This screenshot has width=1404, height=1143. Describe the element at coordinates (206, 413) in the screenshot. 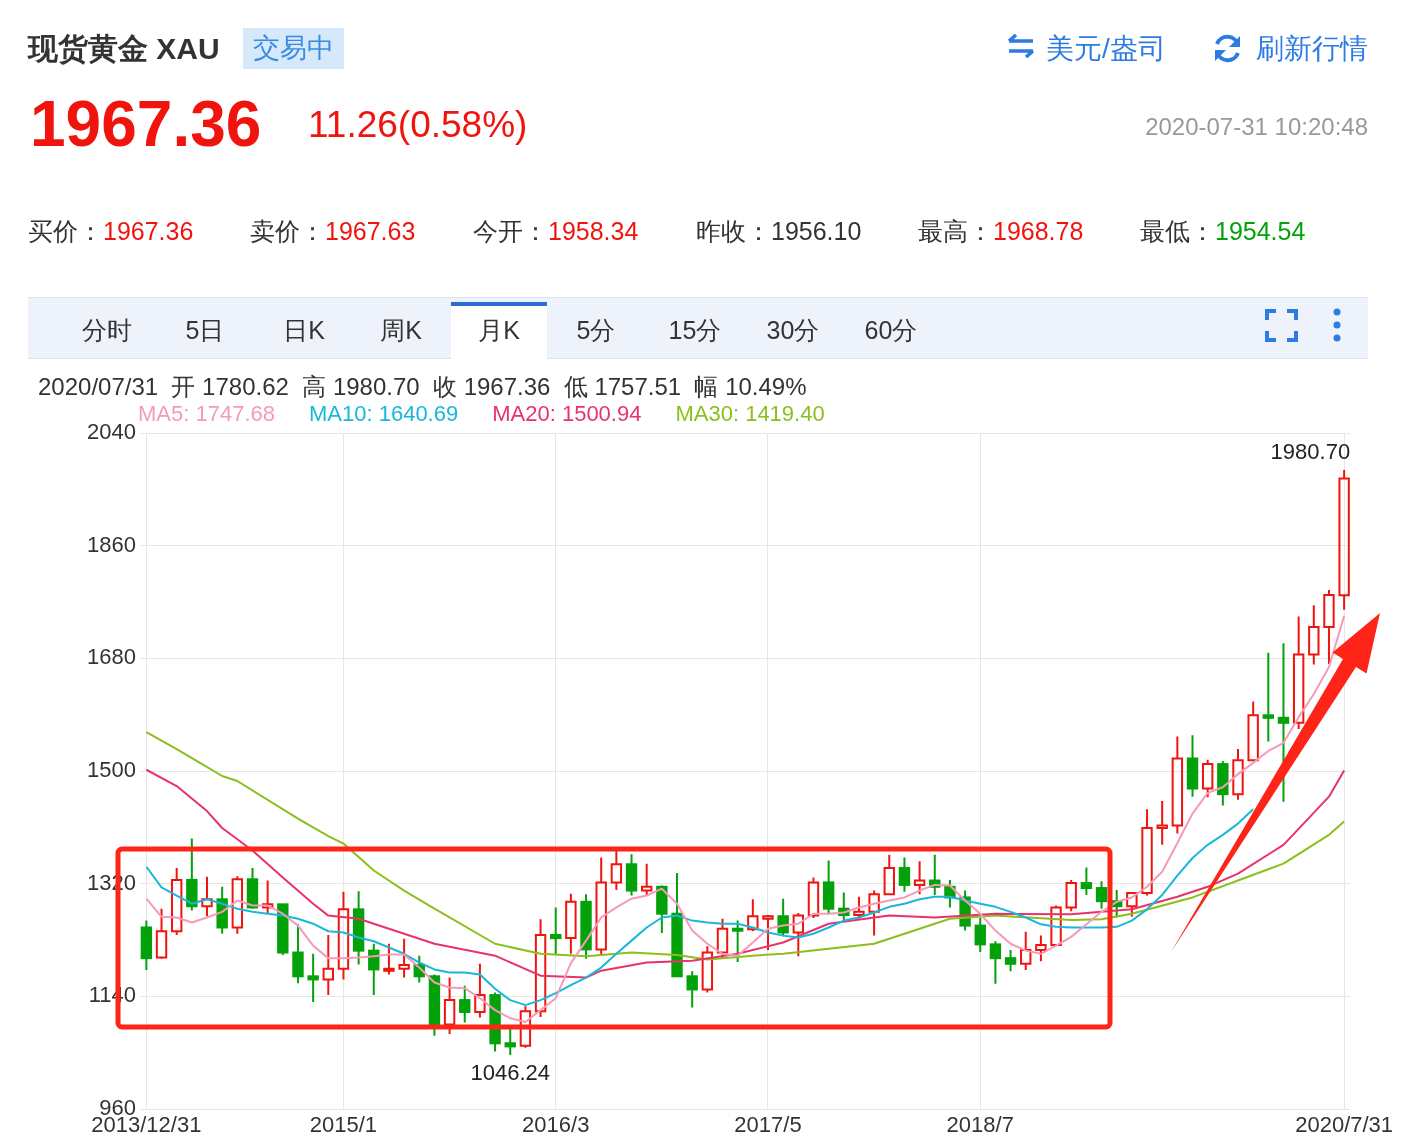

I see `text: MA5: 1747.68` at that location.